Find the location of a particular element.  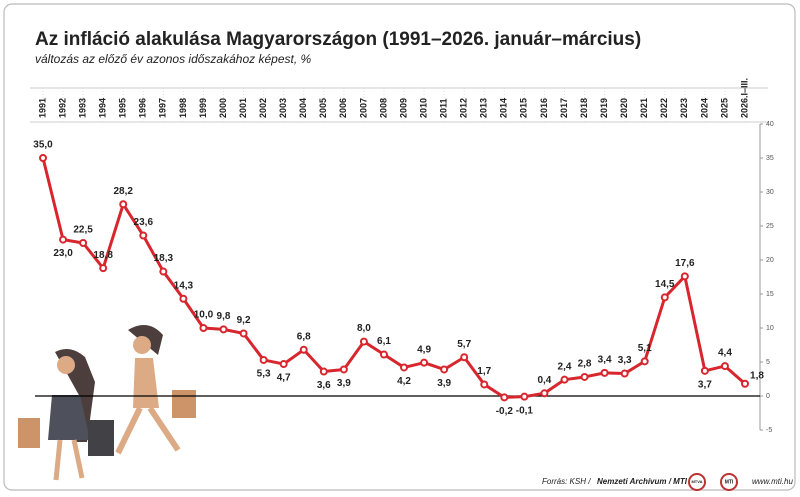

logo-text: MTI is located at coordinates (729, 482).